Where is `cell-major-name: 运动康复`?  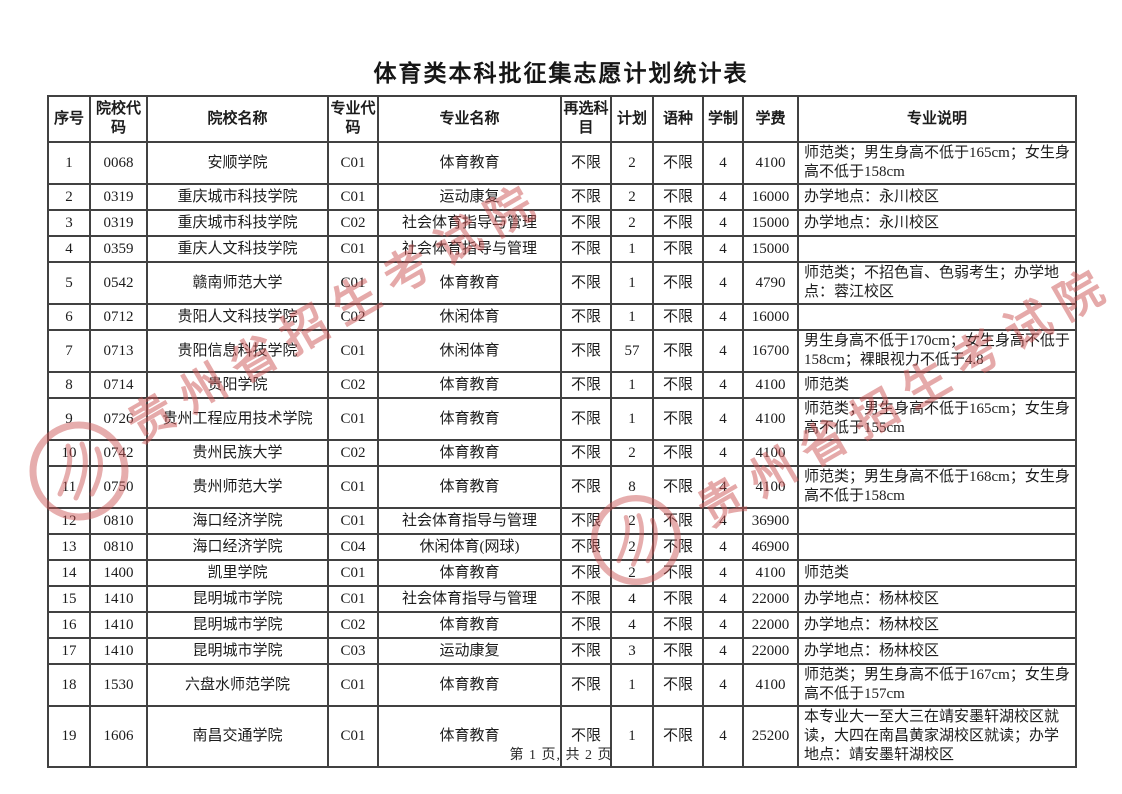
cell-major-name: 运动康复 is located at coordinates (469, 651).